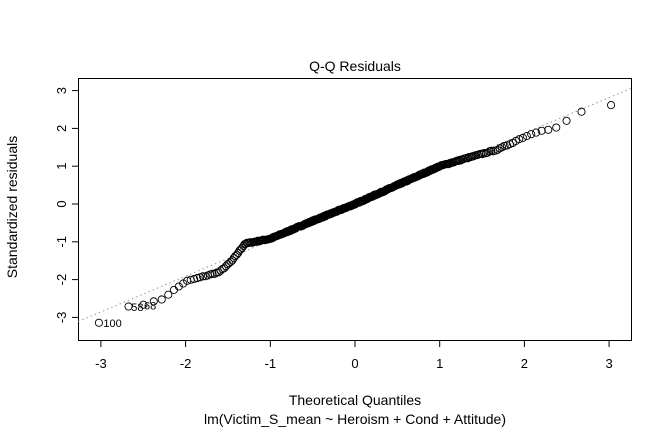 The width and height of the screenshot is (672, 437). What do you see at coordinates (608, 363) in the screenshot?
I see `x-tick-label: 3` at bounding box center [608, 363].